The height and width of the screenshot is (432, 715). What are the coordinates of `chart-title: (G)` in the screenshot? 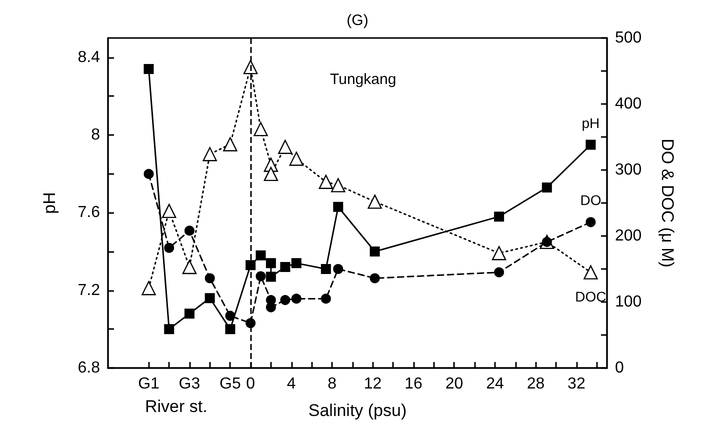 It's located at (357, 20).